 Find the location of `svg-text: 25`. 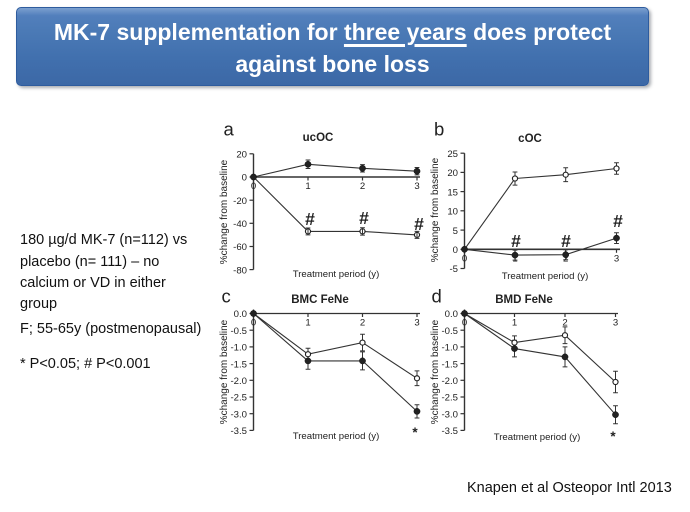

svg-text: 25 is located at coordinates (452, 154).